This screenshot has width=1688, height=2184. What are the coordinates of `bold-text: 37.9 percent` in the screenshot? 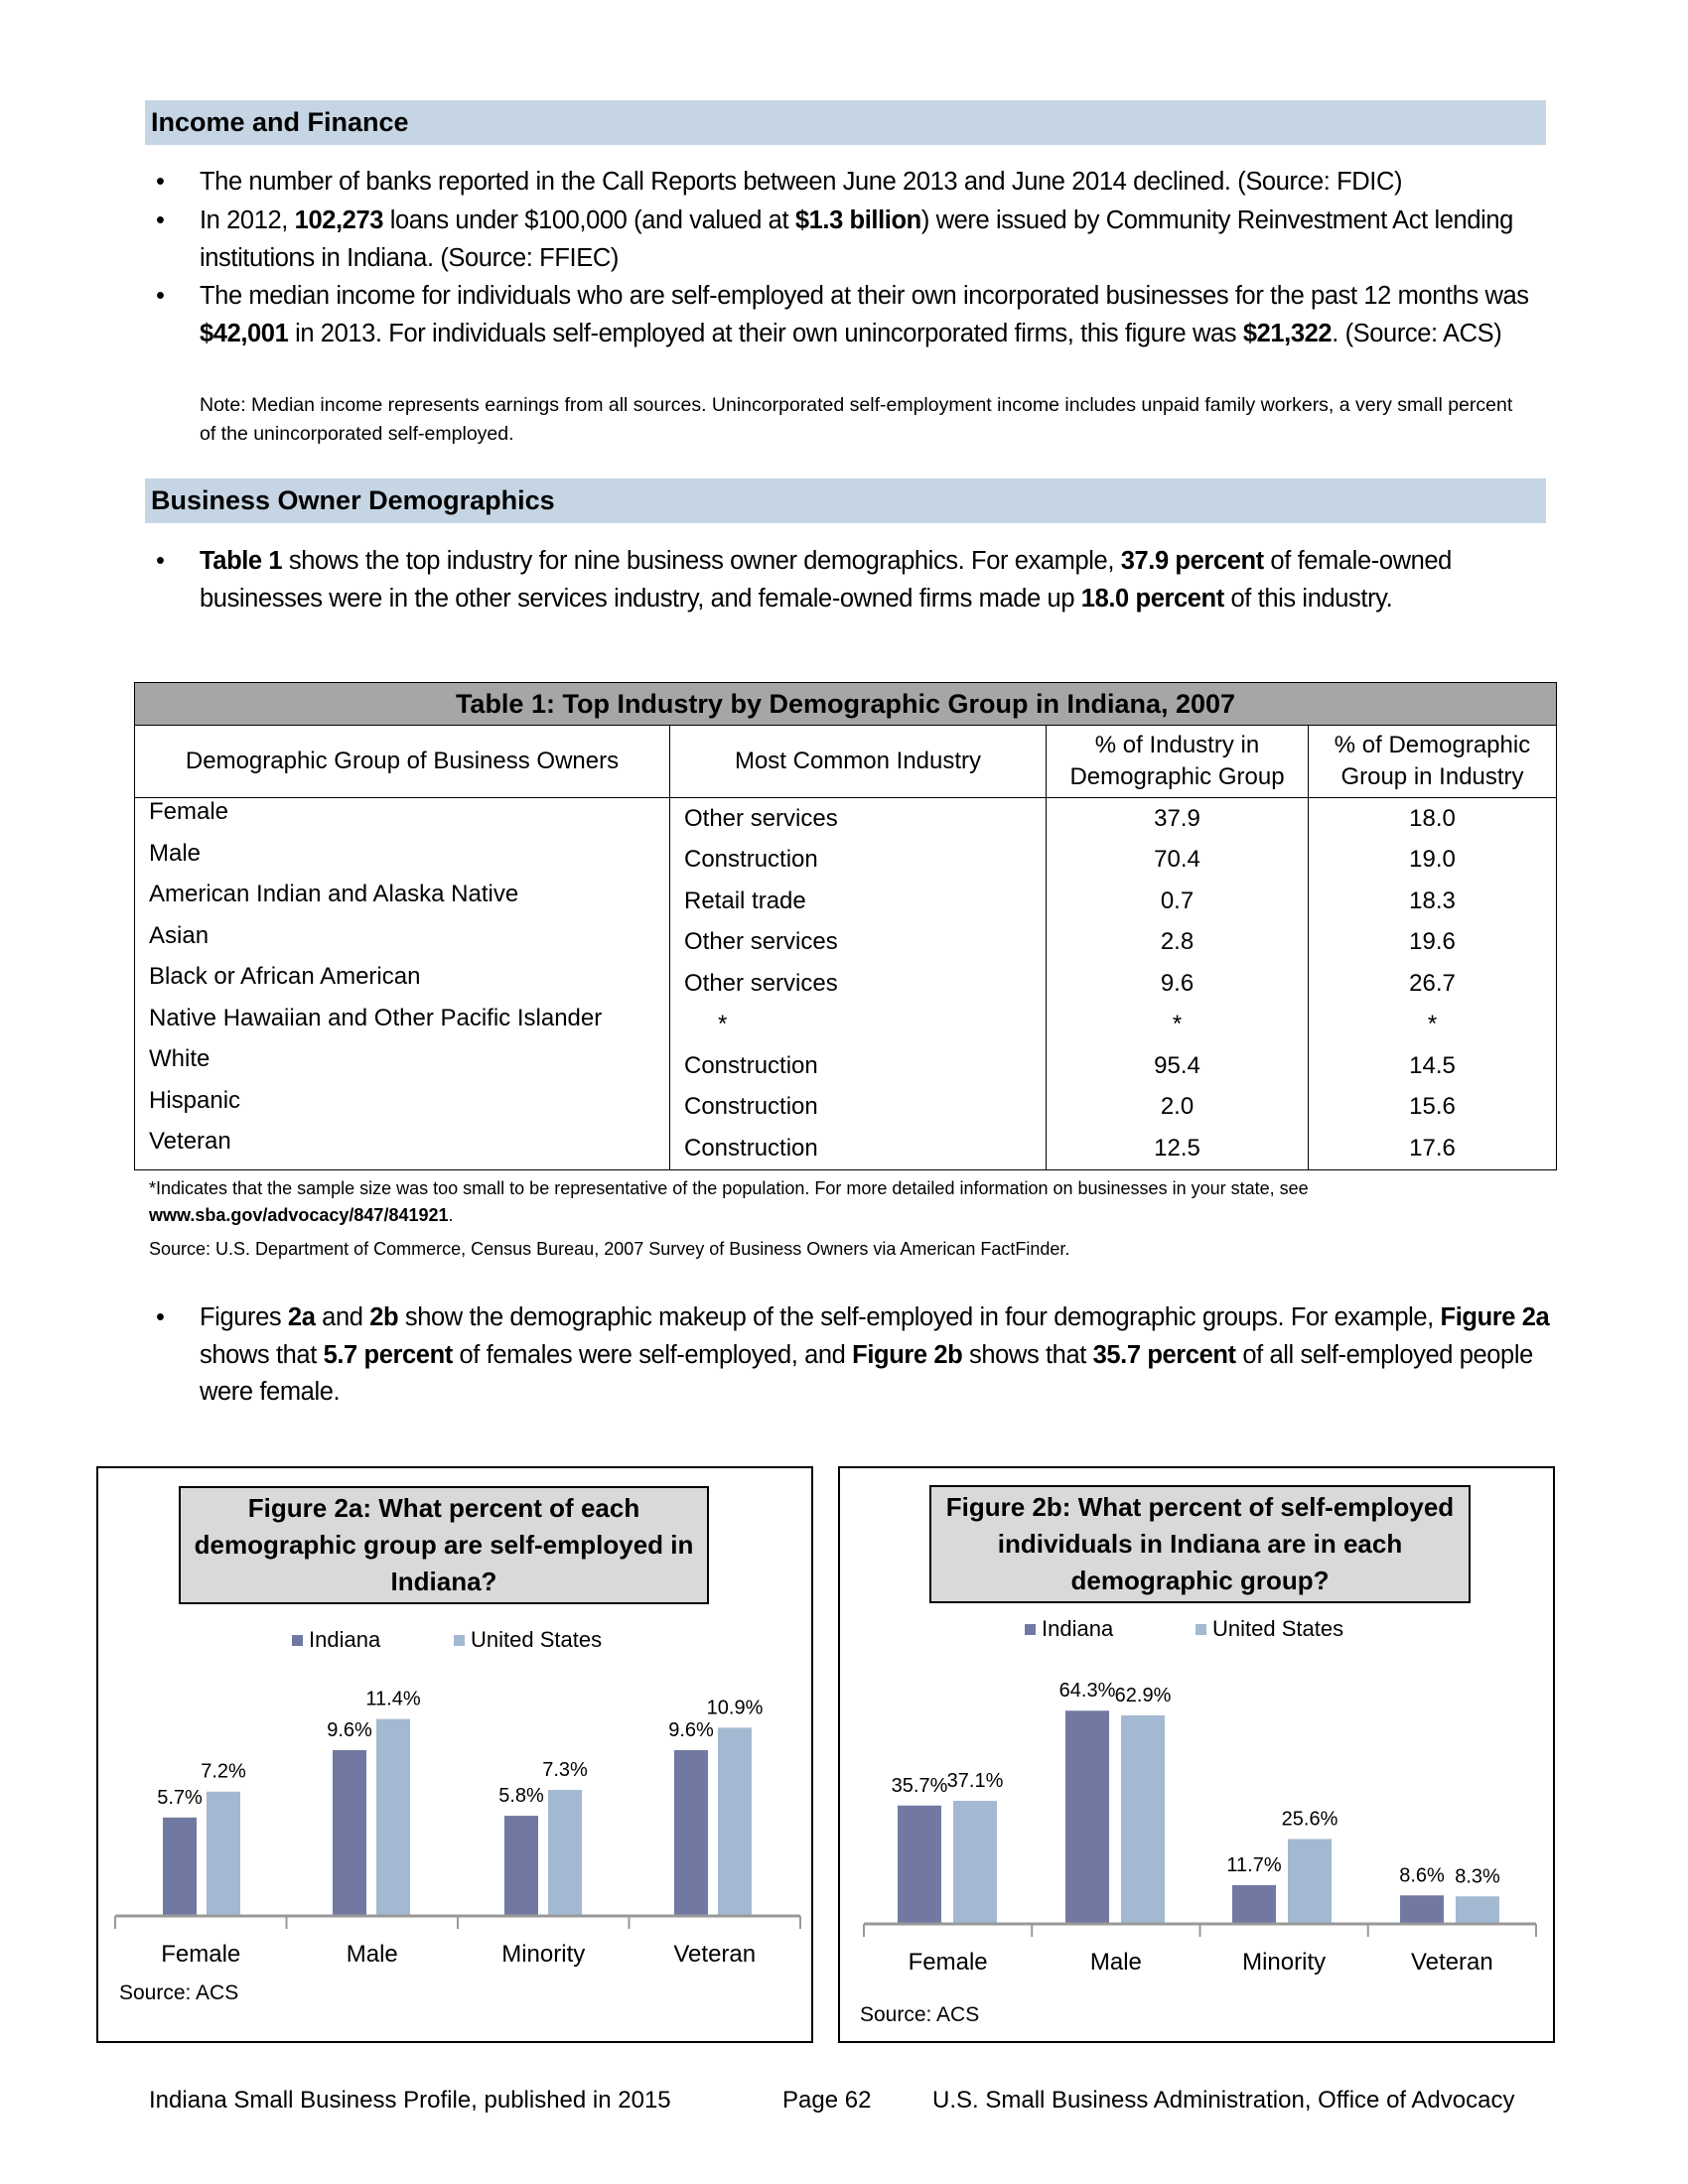 It's located at (1192, 561).